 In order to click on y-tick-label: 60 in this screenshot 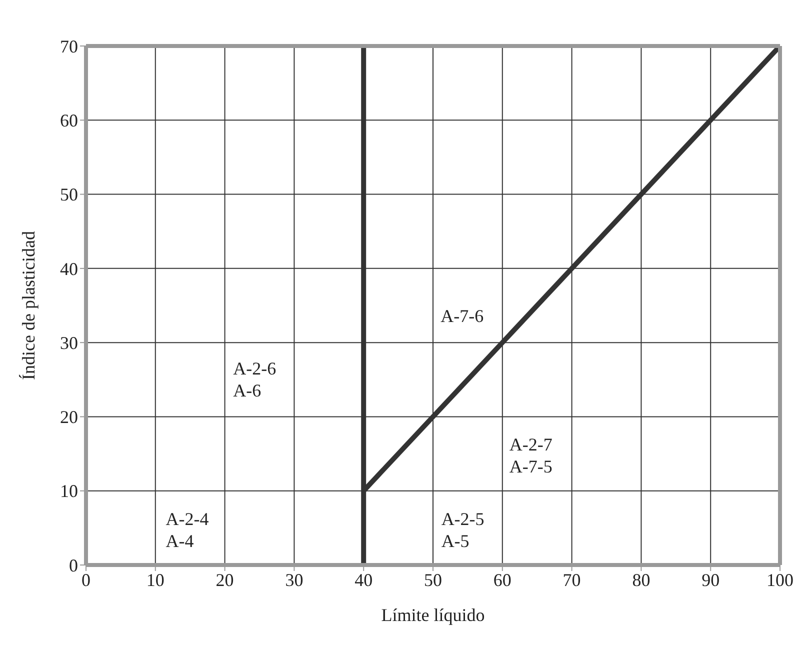, I will do `click(69, 120)`.